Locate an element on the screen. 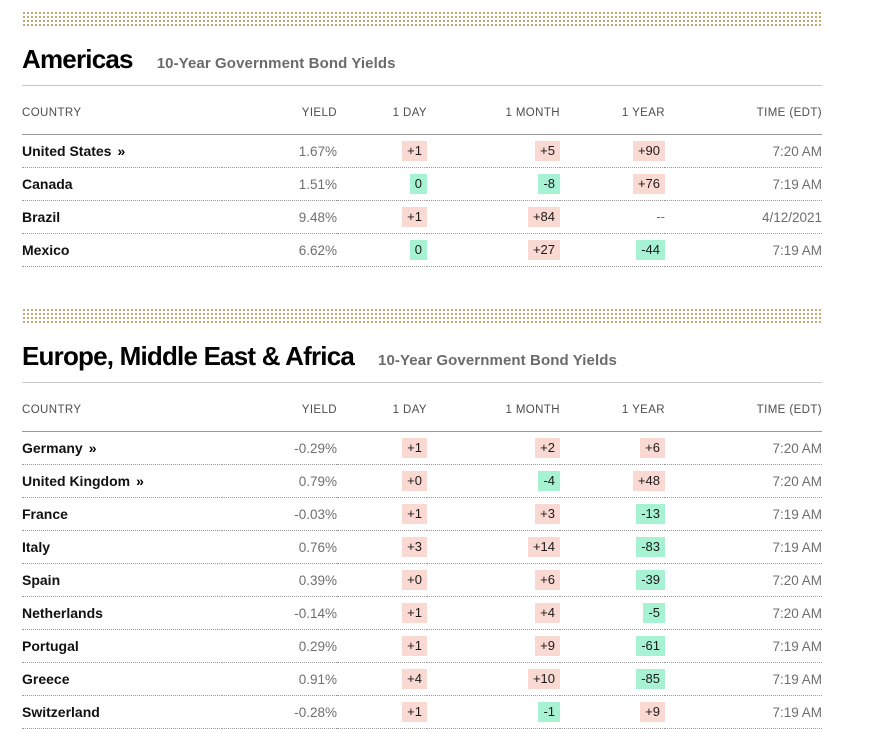 This screenshot has height=733, width=883. change-year-badge: -83 is located at coordinates (650, 547).